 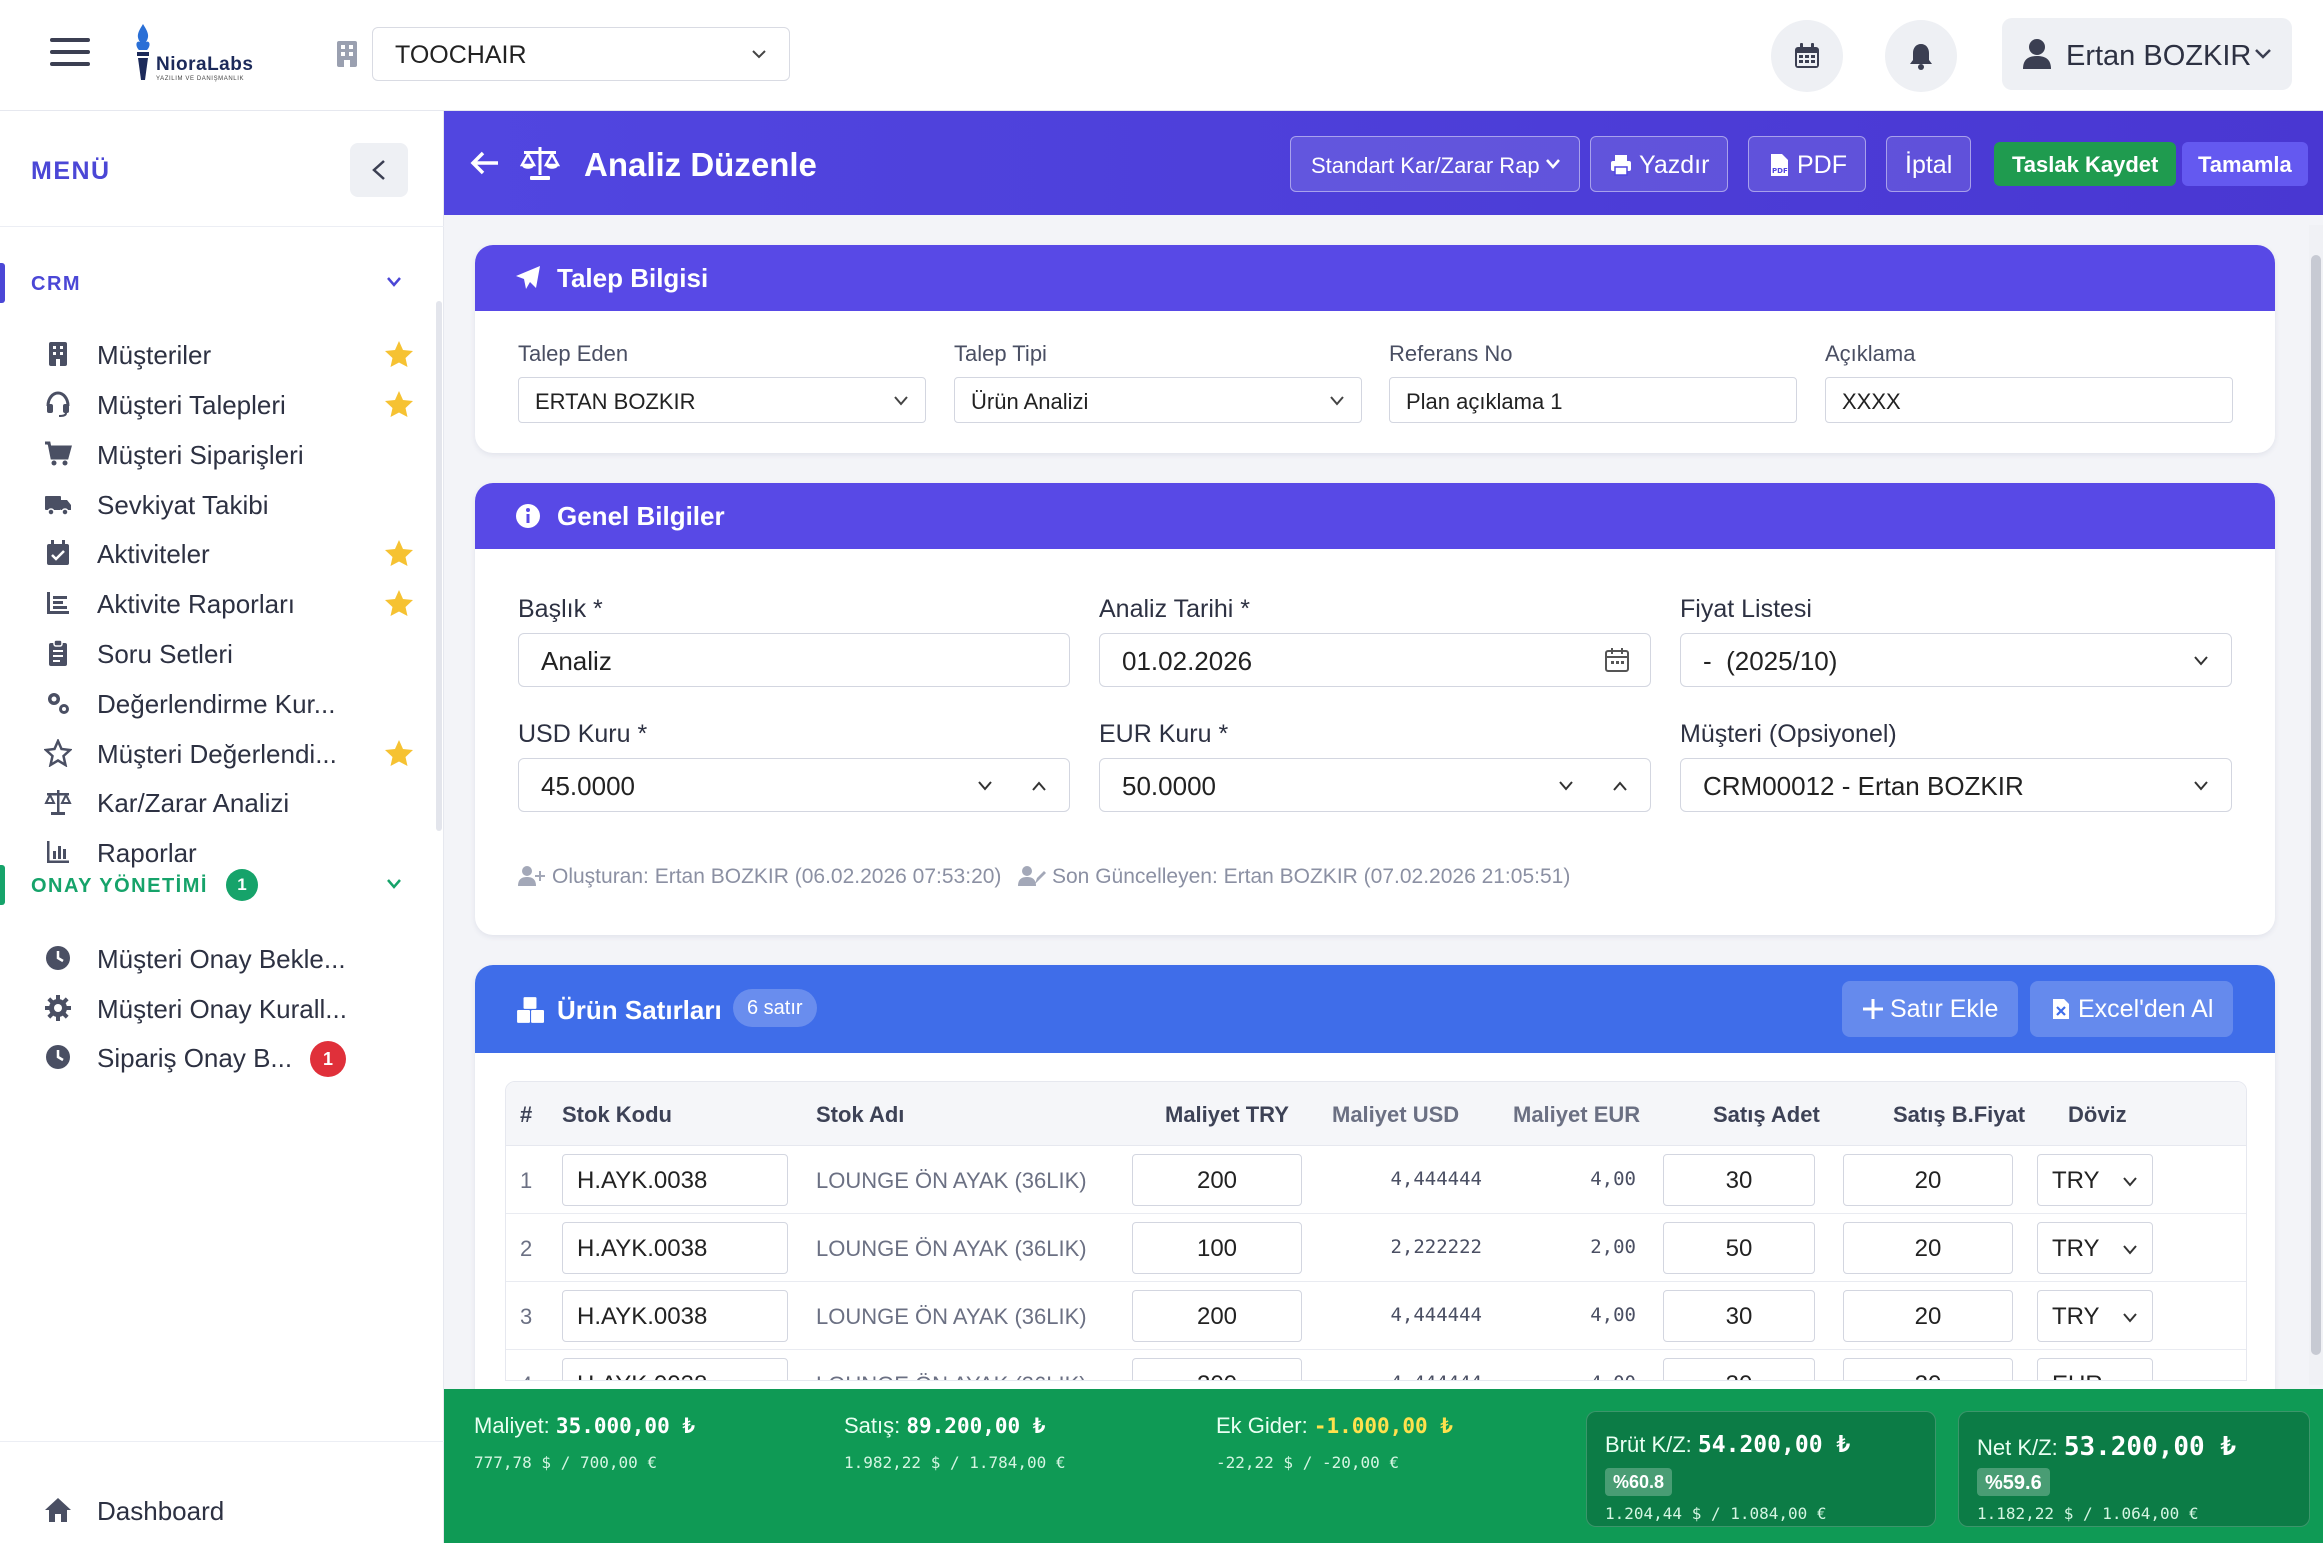 What do you see at coordinates (195, 54) in the screenshot?
I see `logo: NioraLabs YAZILIM VE DANIŞMANLIK` at bounding box center [195, 54].